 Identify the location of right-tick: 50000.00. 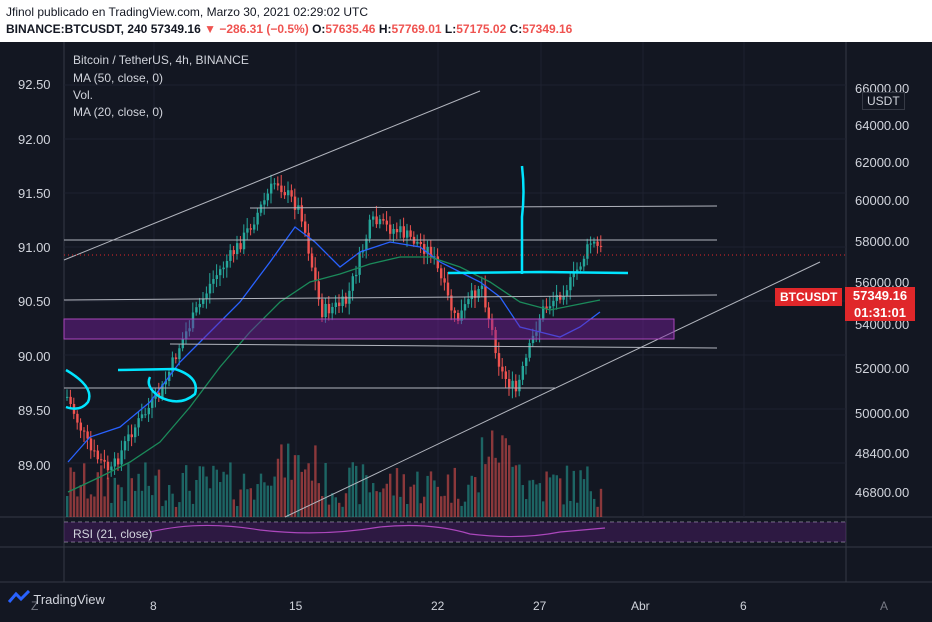
(882, 413).